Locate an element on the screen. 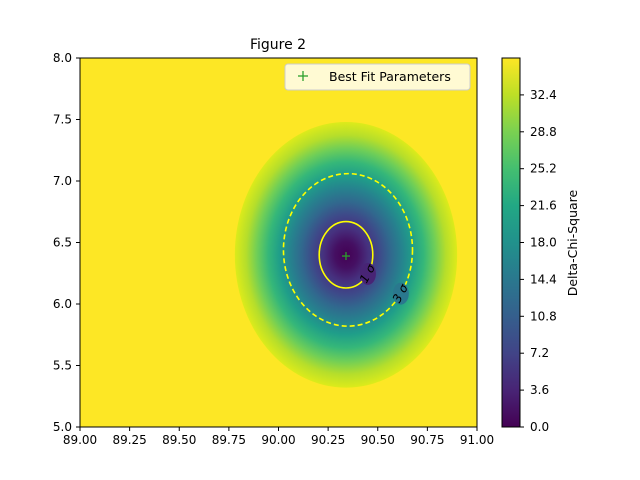 The height and width of the screenshot is (480, 640). colorbar-tick-label: 10.8 is located at coordinates (543, 316).